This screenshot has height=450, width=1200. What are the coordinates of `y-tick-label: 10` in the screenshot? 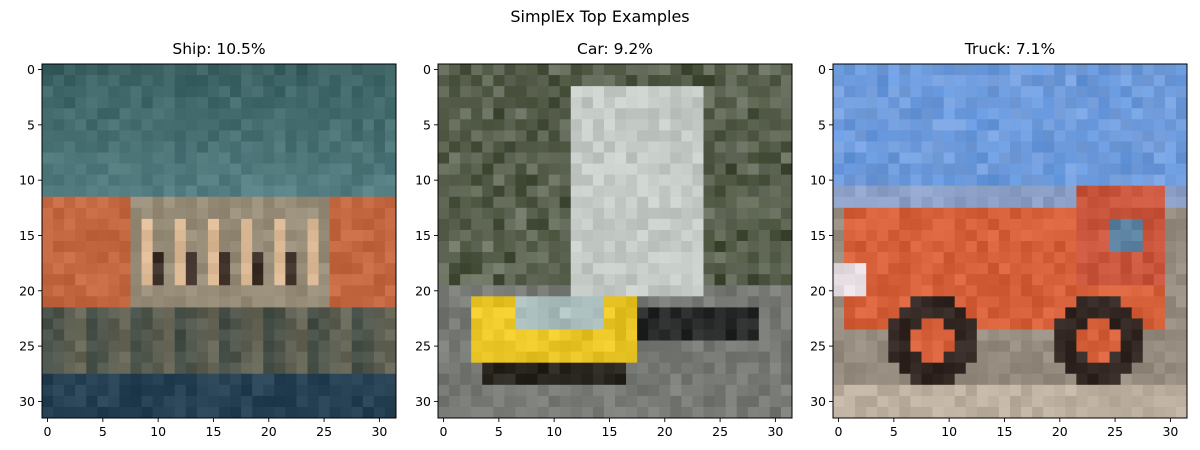 It's located at (818, 180).